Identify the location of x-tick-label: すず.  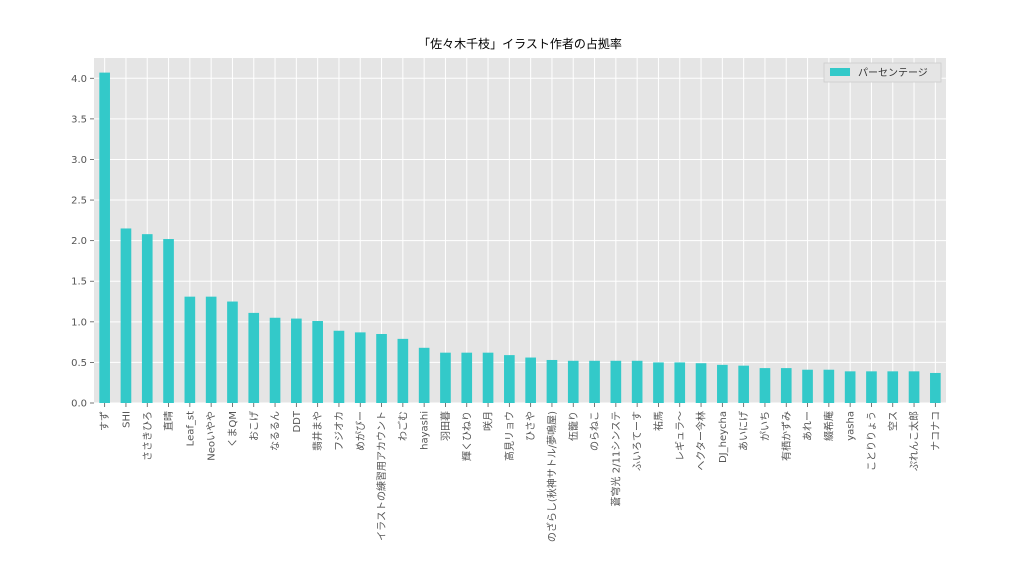
(105, 421).